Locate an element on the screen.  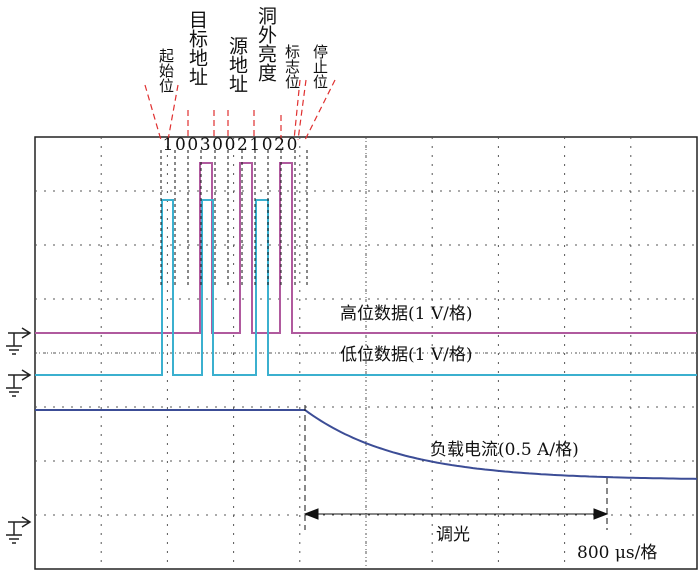
current-trace is located at coordinates (366, 444).